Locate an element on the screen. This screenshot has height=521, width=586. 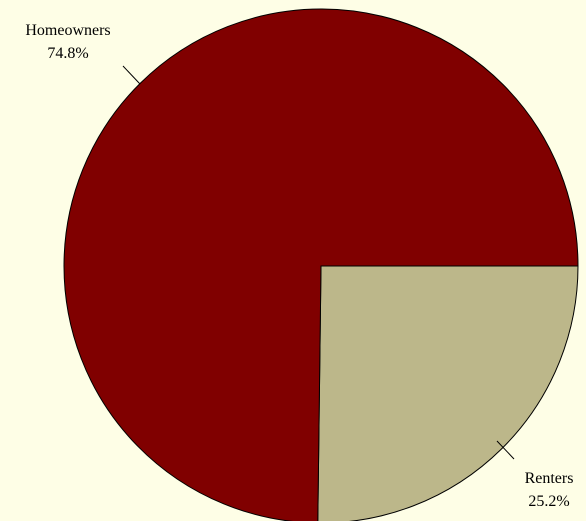
homeowners-percent-label: 74.8% is located at coordinates (67, 53).